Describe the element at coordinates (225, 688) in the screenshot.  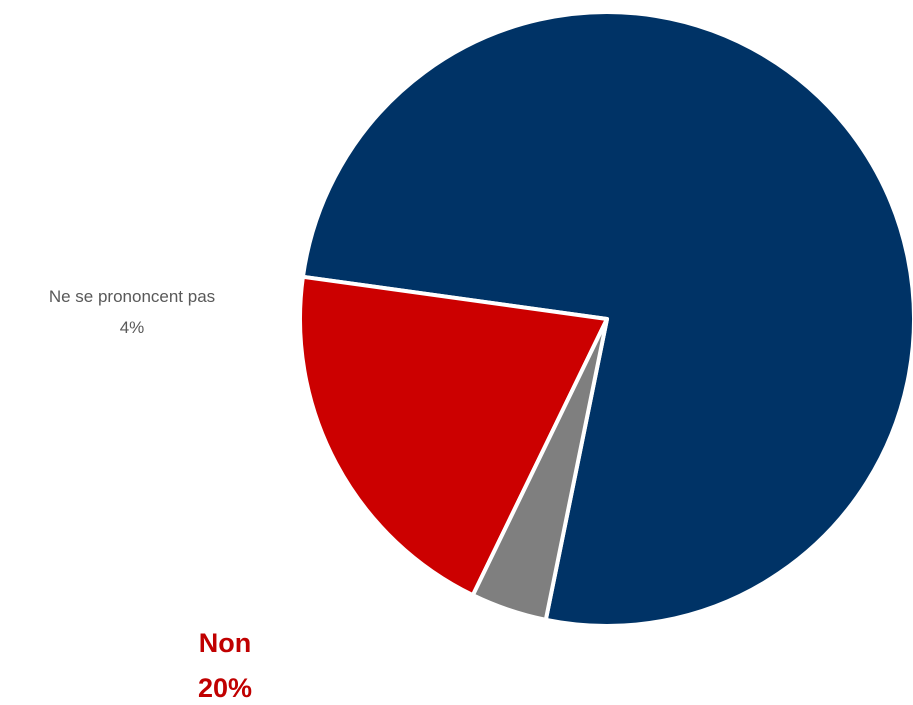
I see `slice-value-non: 20%` at that location.